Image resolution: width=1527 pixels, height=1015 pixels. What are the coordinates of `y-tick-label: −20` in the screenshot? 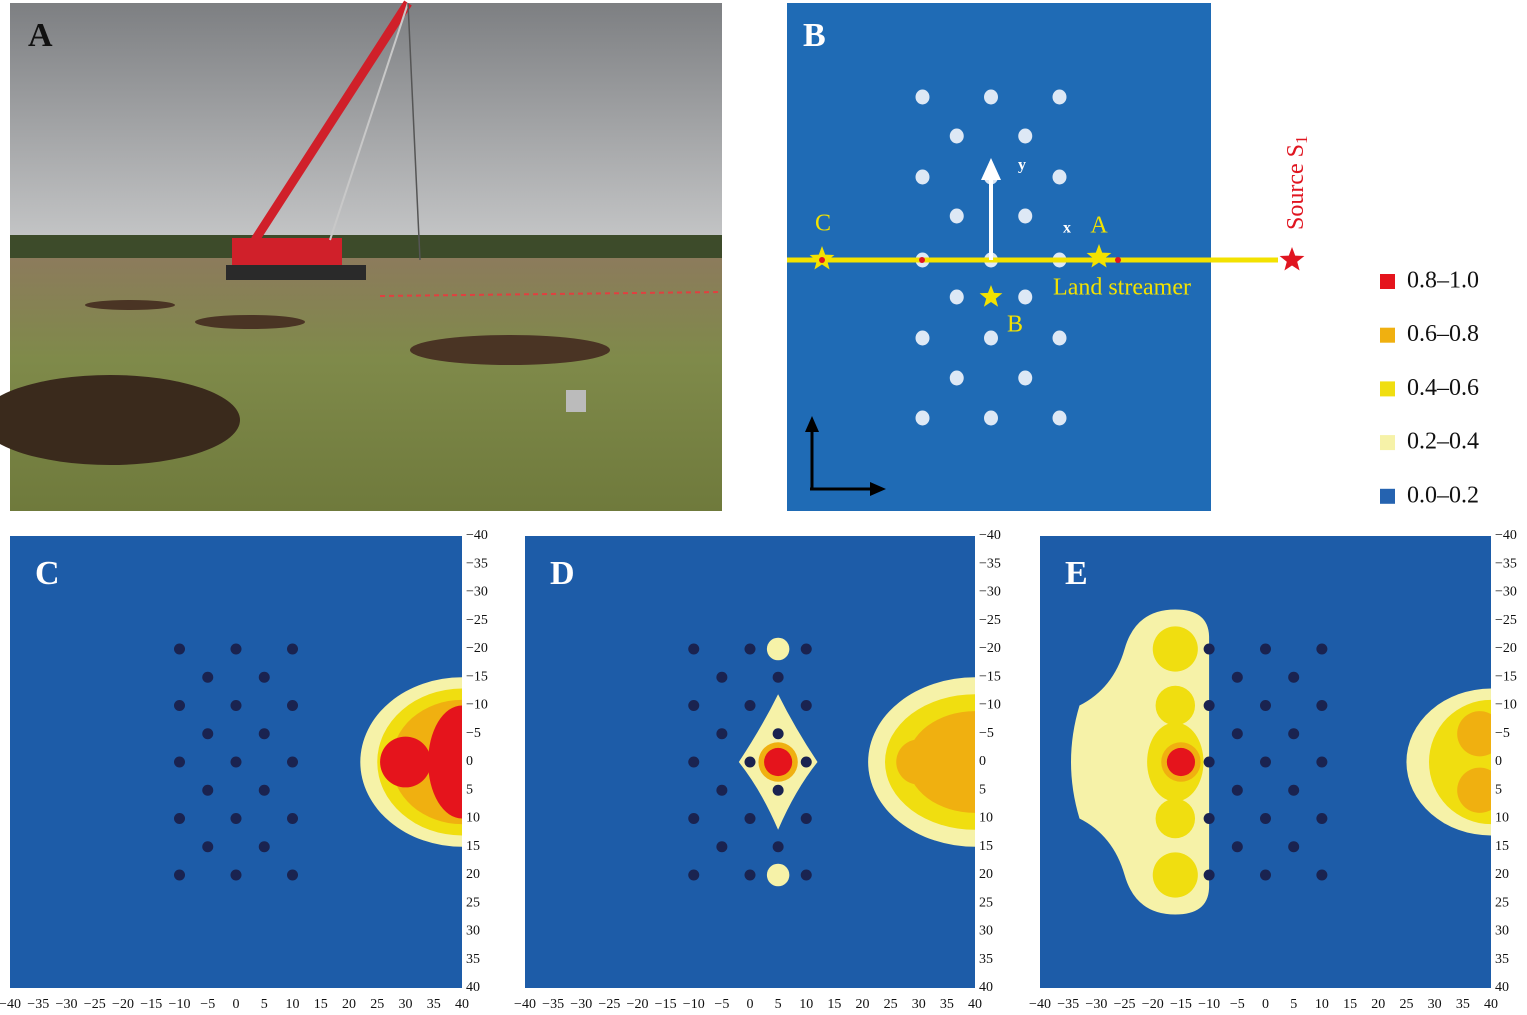 It's located at (1506, 648).